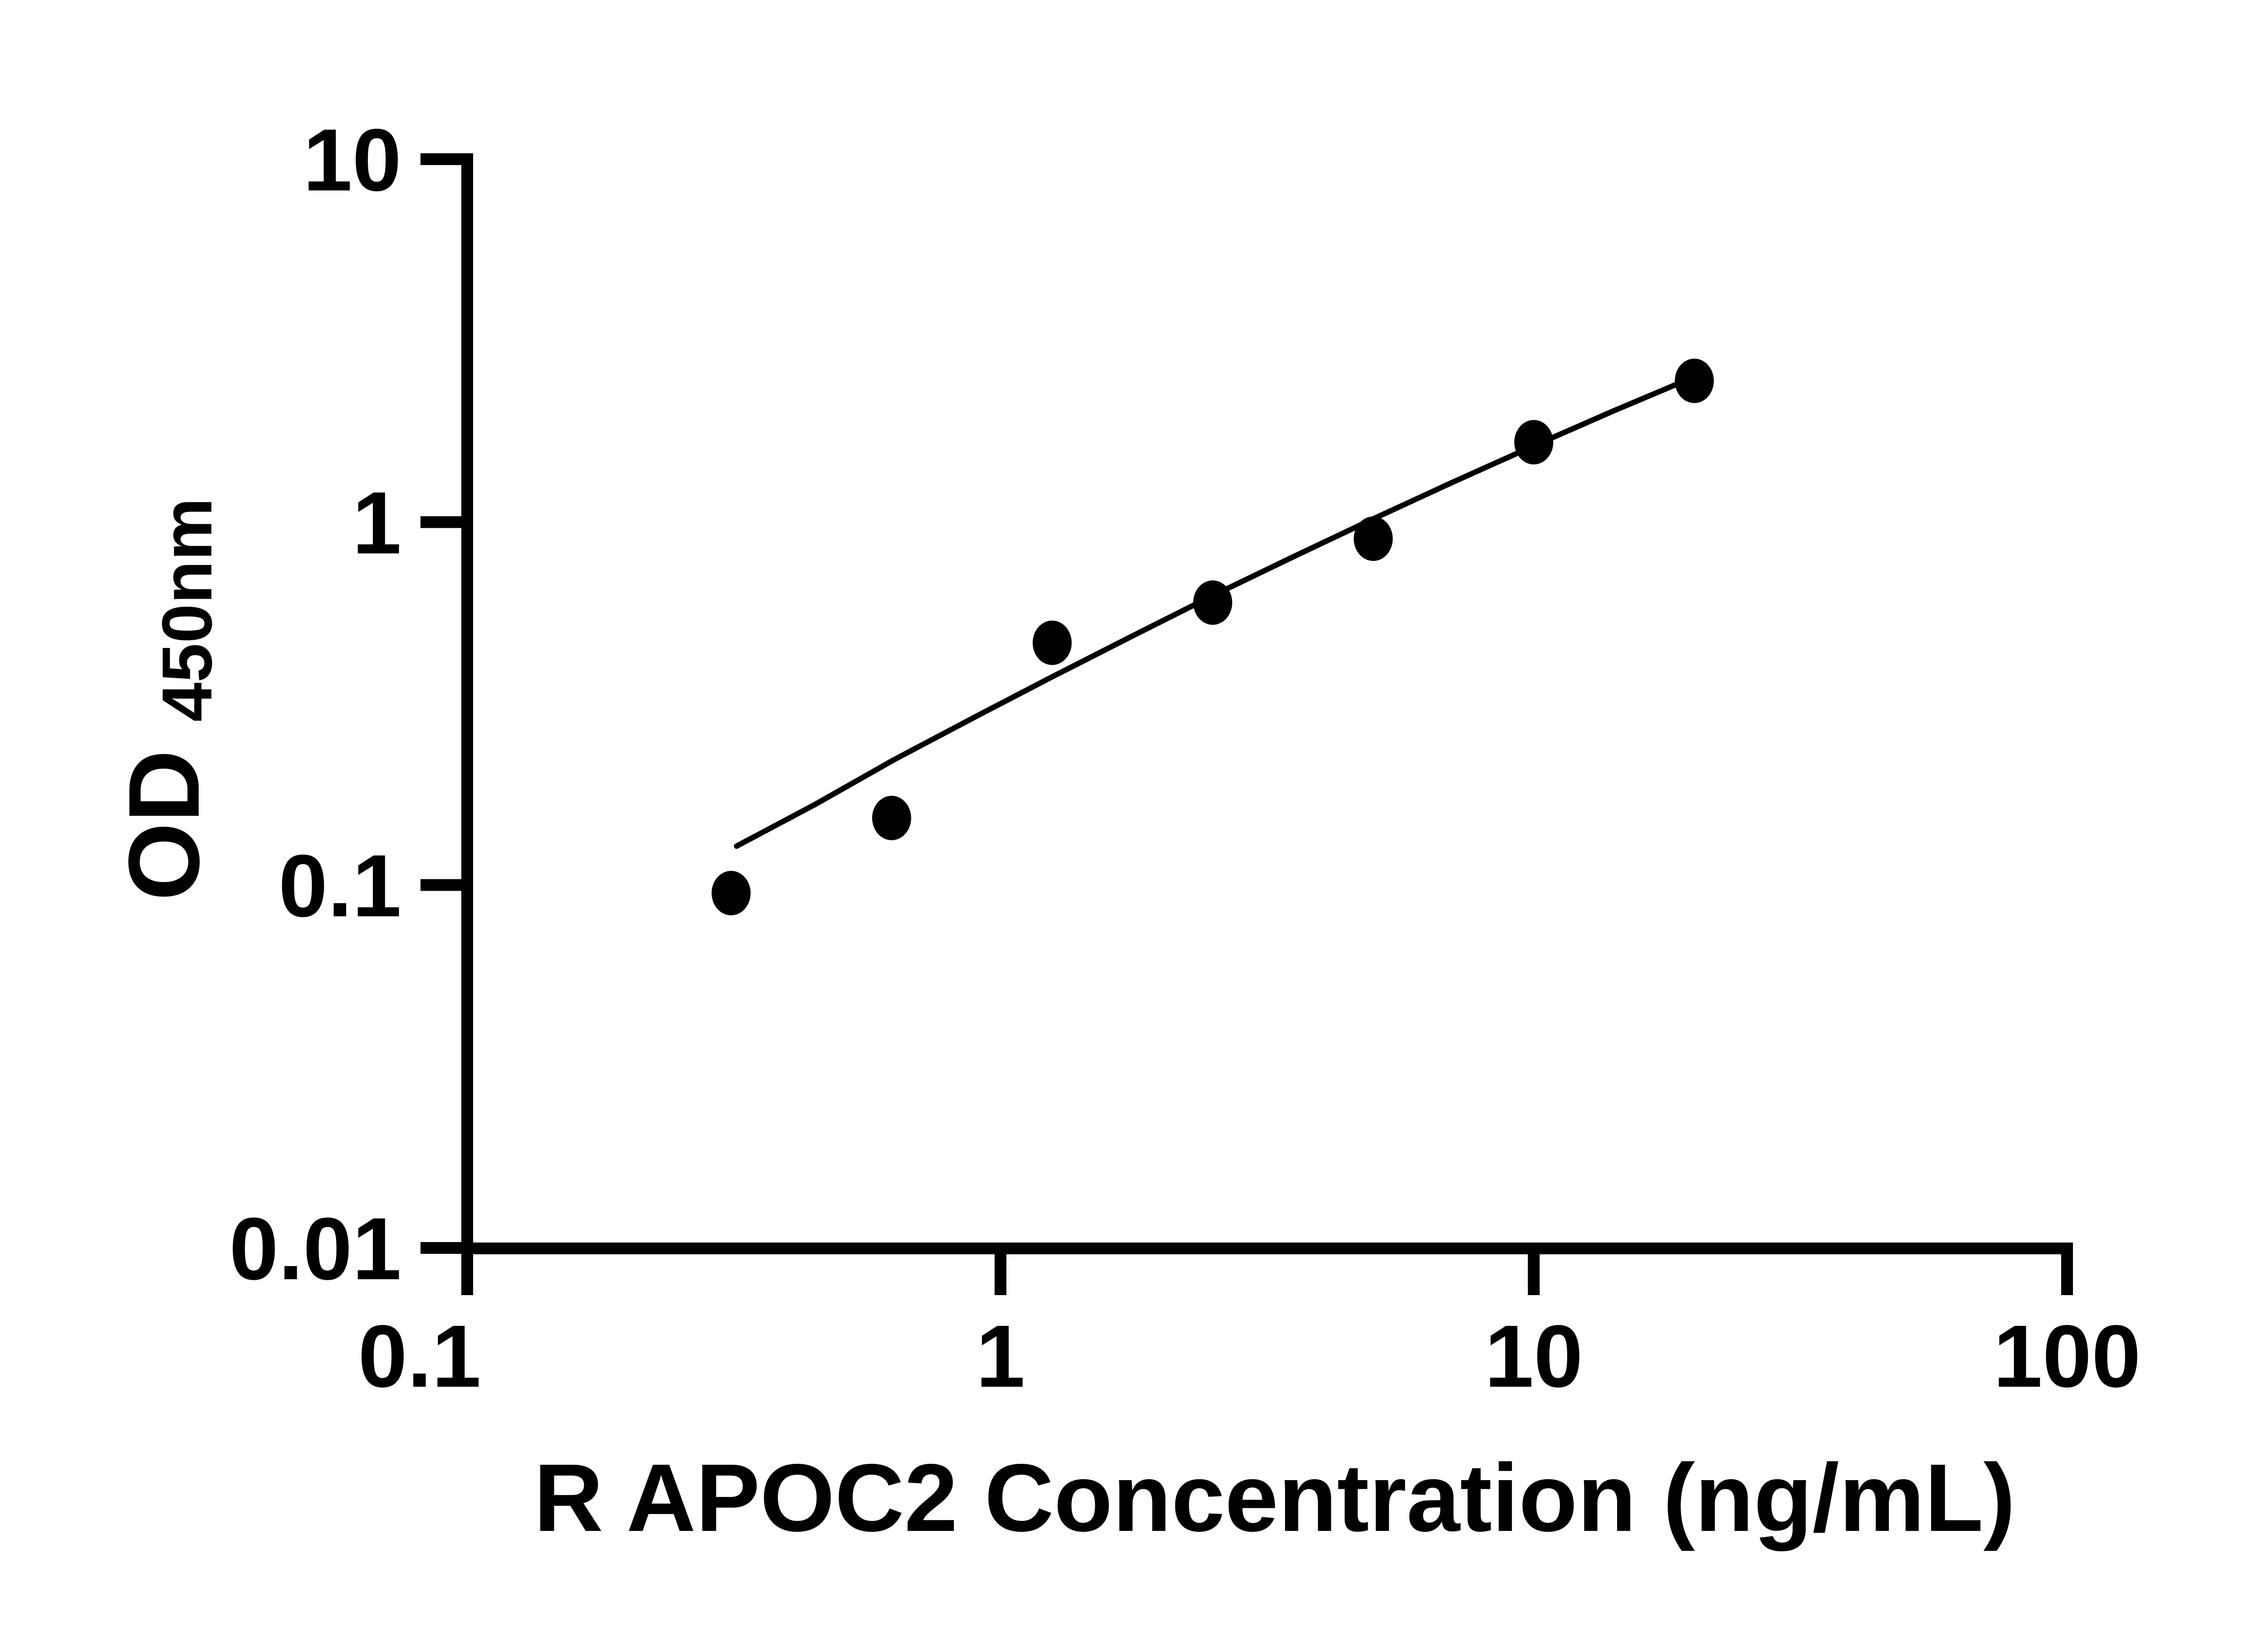 The image size is (2268, 1647). Describe the element at coordinates (352, 160) in the screenshot. I see `y-tick-label: 10` at that location.